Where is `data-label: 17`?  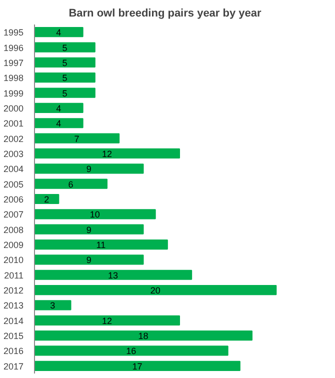
data-label: 17 is located at coordinates (137, 366).